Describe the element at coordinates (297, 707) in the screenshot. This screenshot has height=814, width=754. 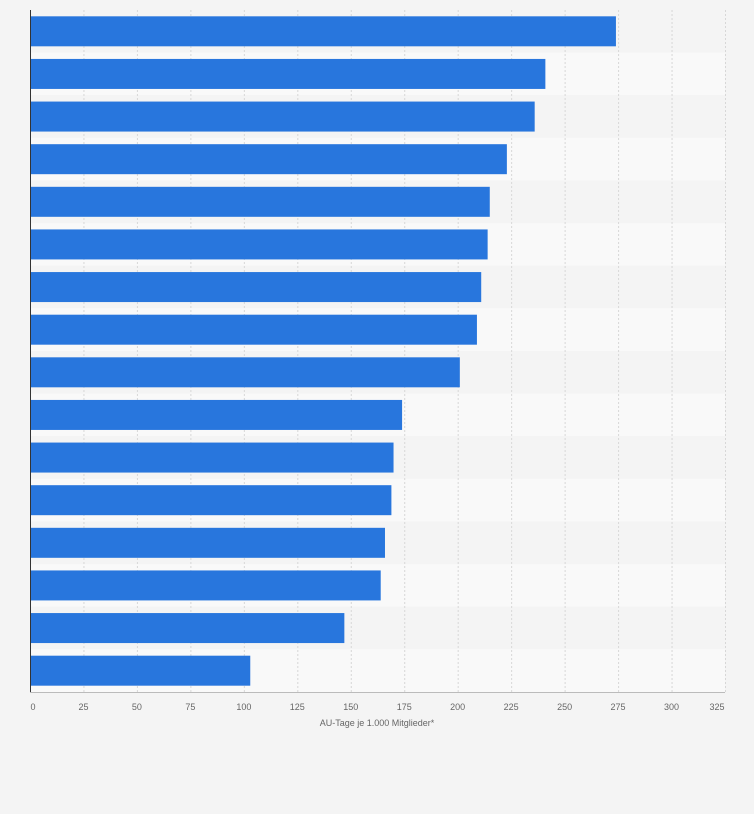
I see `x-tick-label: 125` at that location.